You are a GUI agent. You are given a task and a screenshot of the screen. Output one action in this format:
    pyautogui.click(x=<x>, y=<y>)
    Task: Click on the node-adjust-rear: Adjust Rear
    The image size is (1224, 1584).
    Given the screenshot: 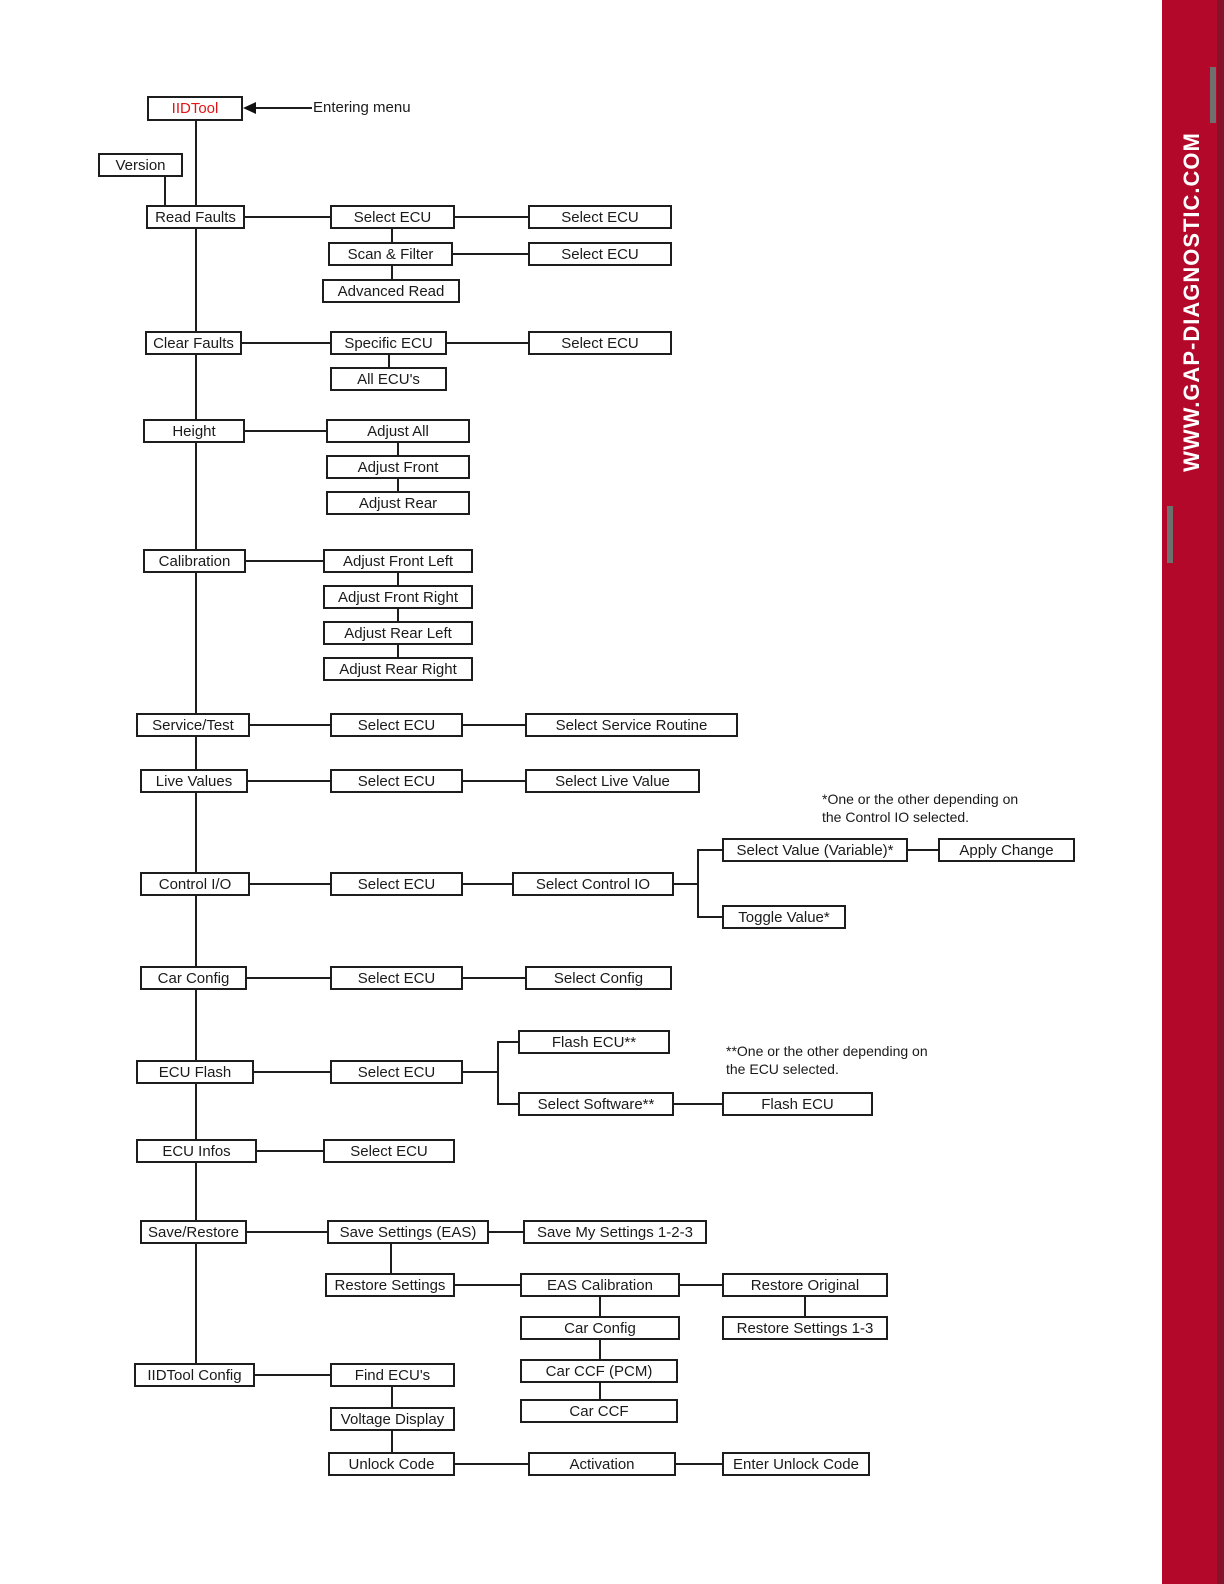 What is the action you would take?
    pyautogui.click(x=398, y=503)
    